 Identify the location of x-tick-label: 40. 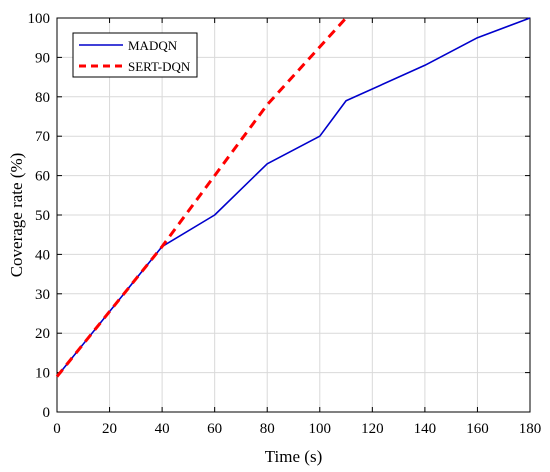
(162, 429).